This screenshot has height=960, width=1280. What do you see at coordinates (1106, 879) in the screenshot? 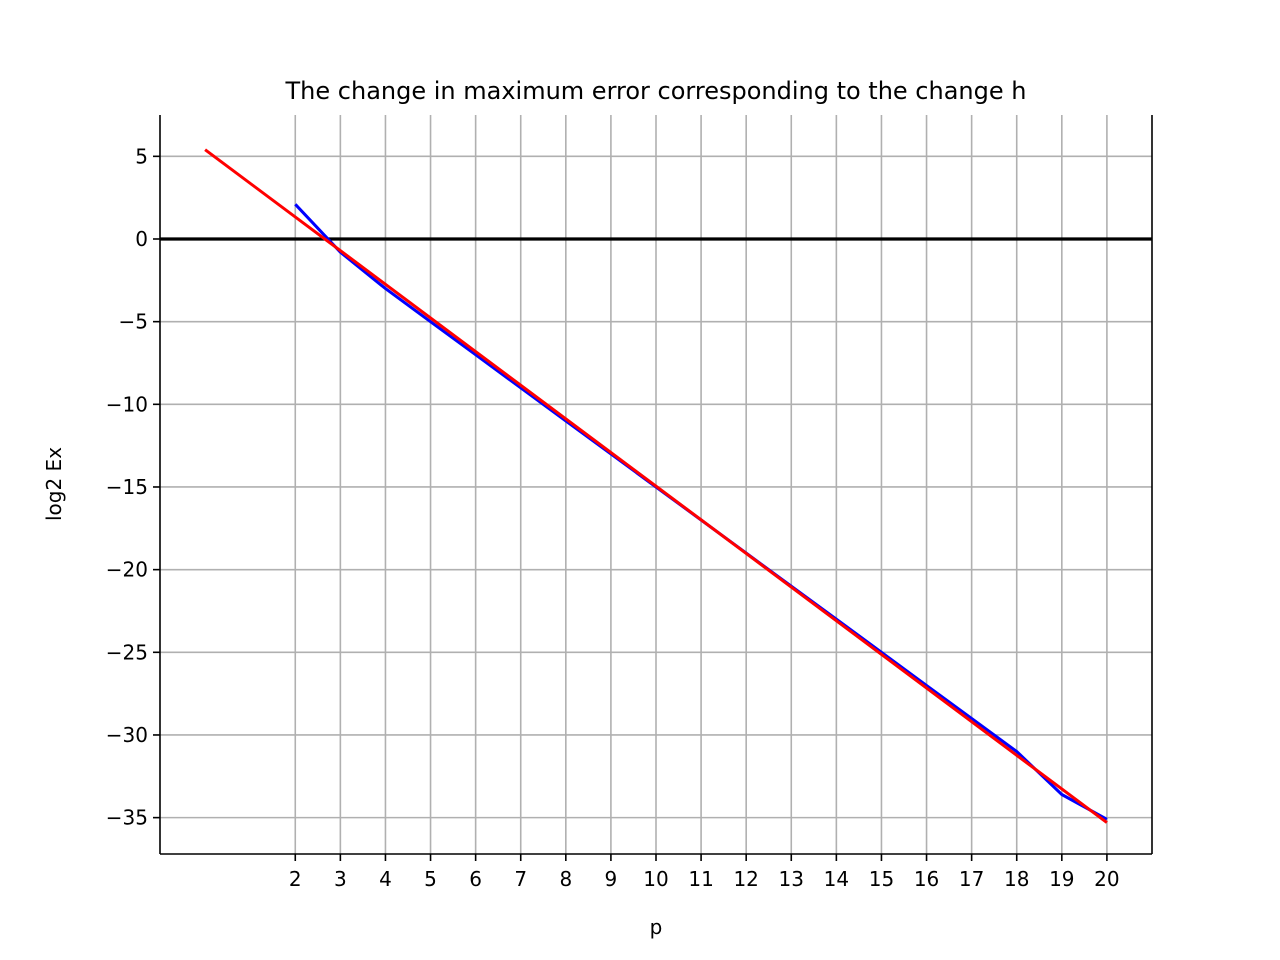
I see `x-tick-label: 20` at bounding box center [1106, 879].